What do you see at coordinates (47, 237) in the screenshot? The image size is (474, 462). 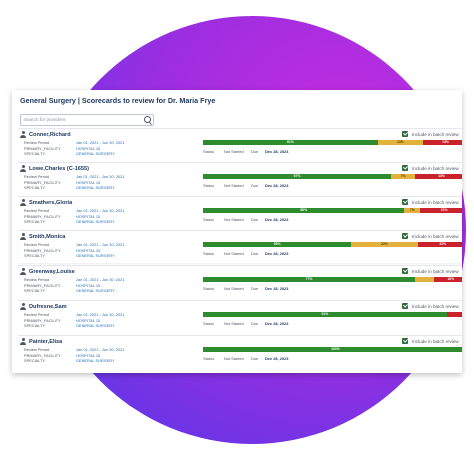 I see `provider-name: Smith,Monica` at bounding box center [47, 237].